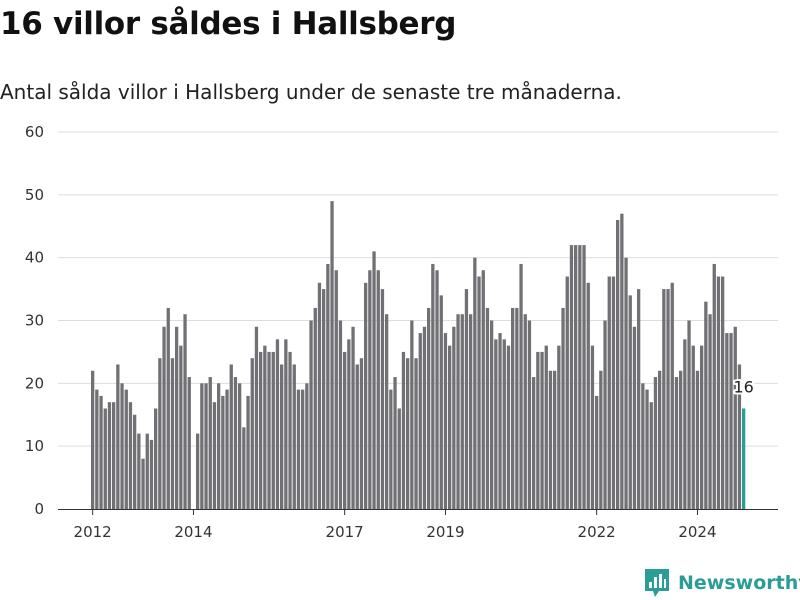 The image size is (800, 600). What do you see at coordinates (93, 532) in the screenshot?
I see `x-tick-label: 2012` at bounding box center [93, 532].